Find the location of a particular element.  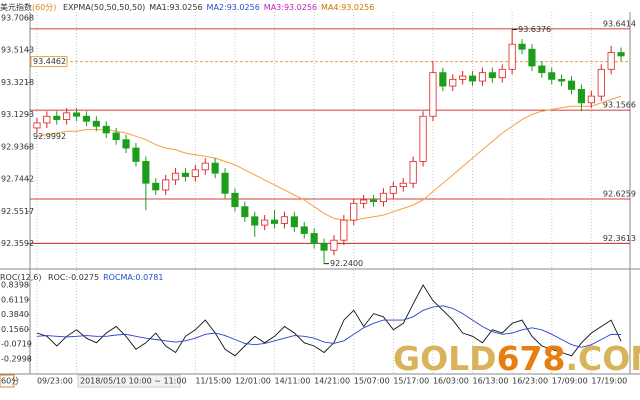

indicator: MA1:93.0256 is located at coordinates (175, 7).